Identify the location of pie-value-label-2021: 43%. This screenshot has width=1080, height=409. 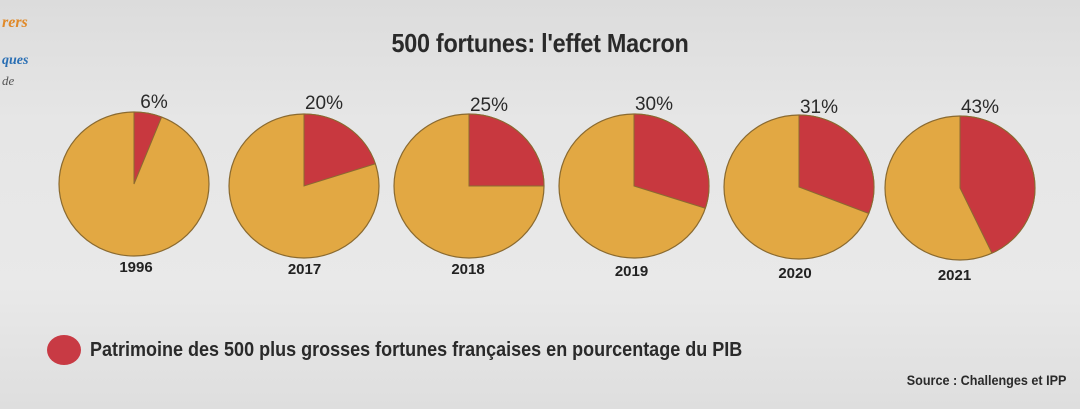
(980, 107).